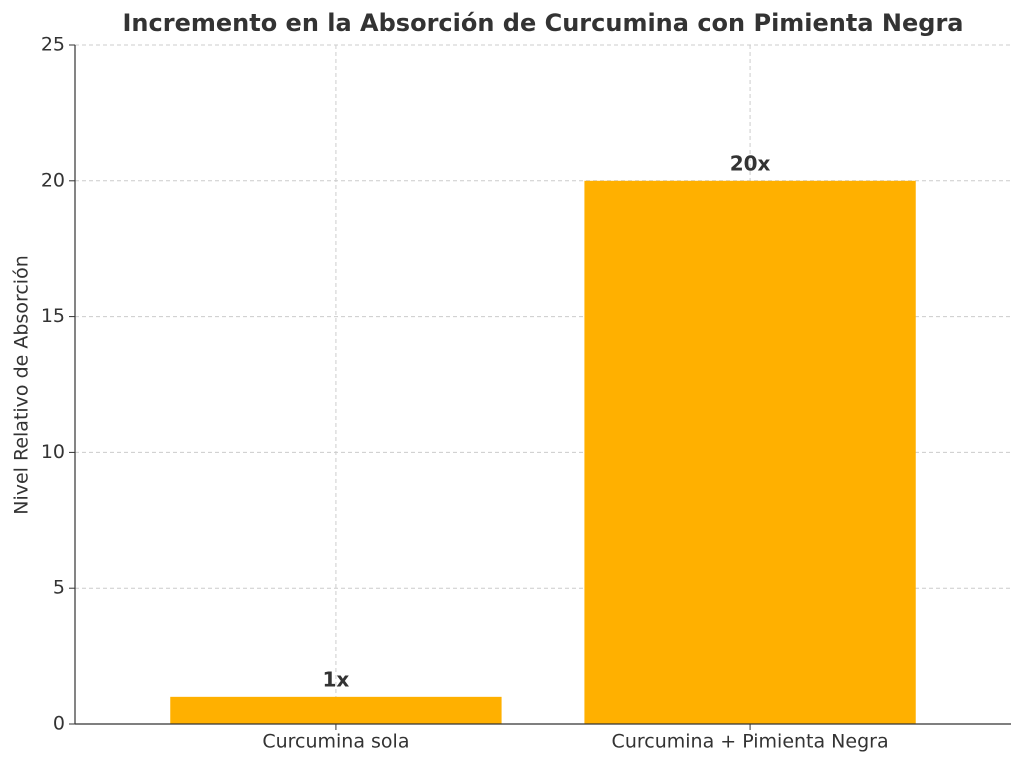 The height and width of the screenshot is (765, 1024). I want to click on y-tick-label: 5, so click(59, 588).